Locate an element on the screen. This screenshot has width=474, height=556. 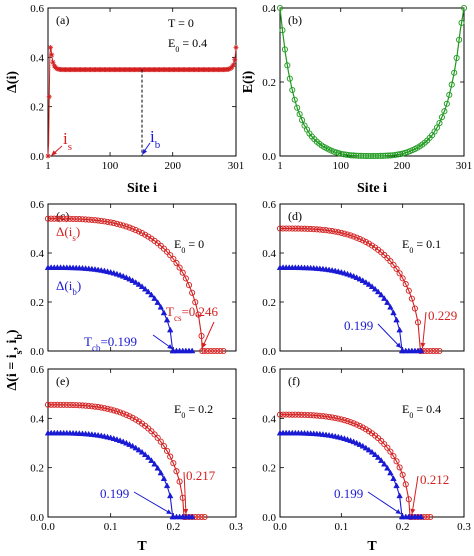
e0-label-e: E0 = 0.2 is located at coordinates (193, 411).